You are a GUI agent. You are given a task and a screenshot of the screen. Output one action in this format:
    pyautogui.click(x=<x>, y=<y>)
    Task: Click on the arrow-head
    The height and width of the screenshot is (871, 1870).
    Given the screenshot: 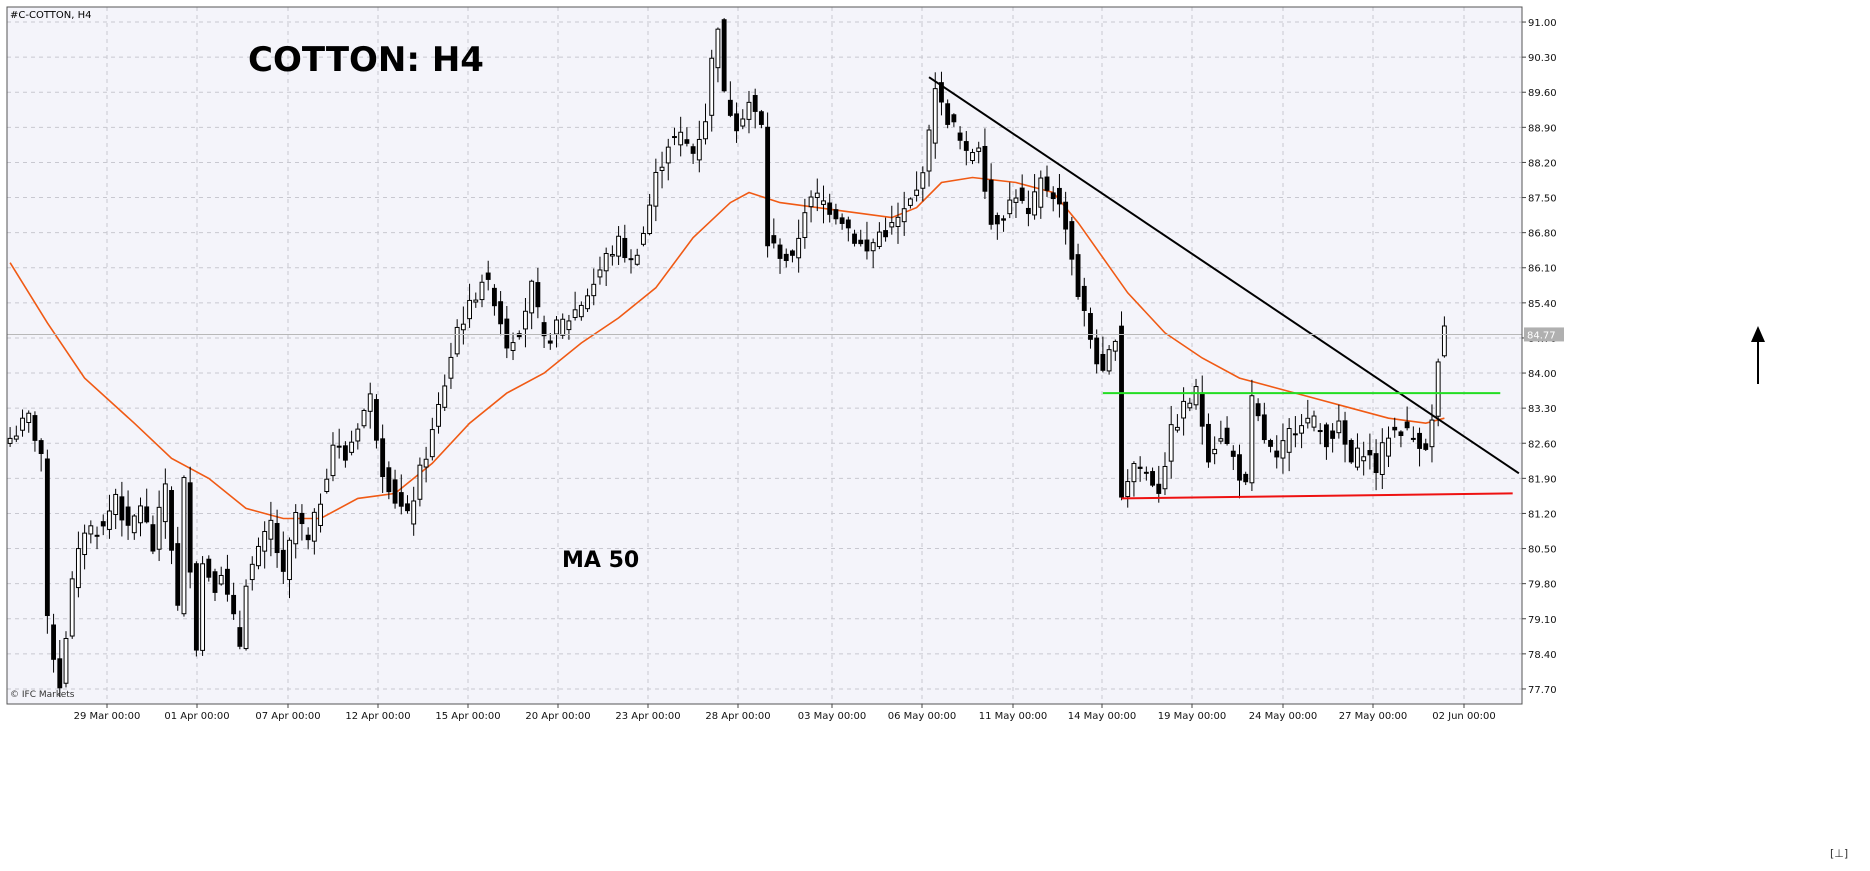 What is the action you would take?
    pyautogui.click(x=1758, y=334)
    